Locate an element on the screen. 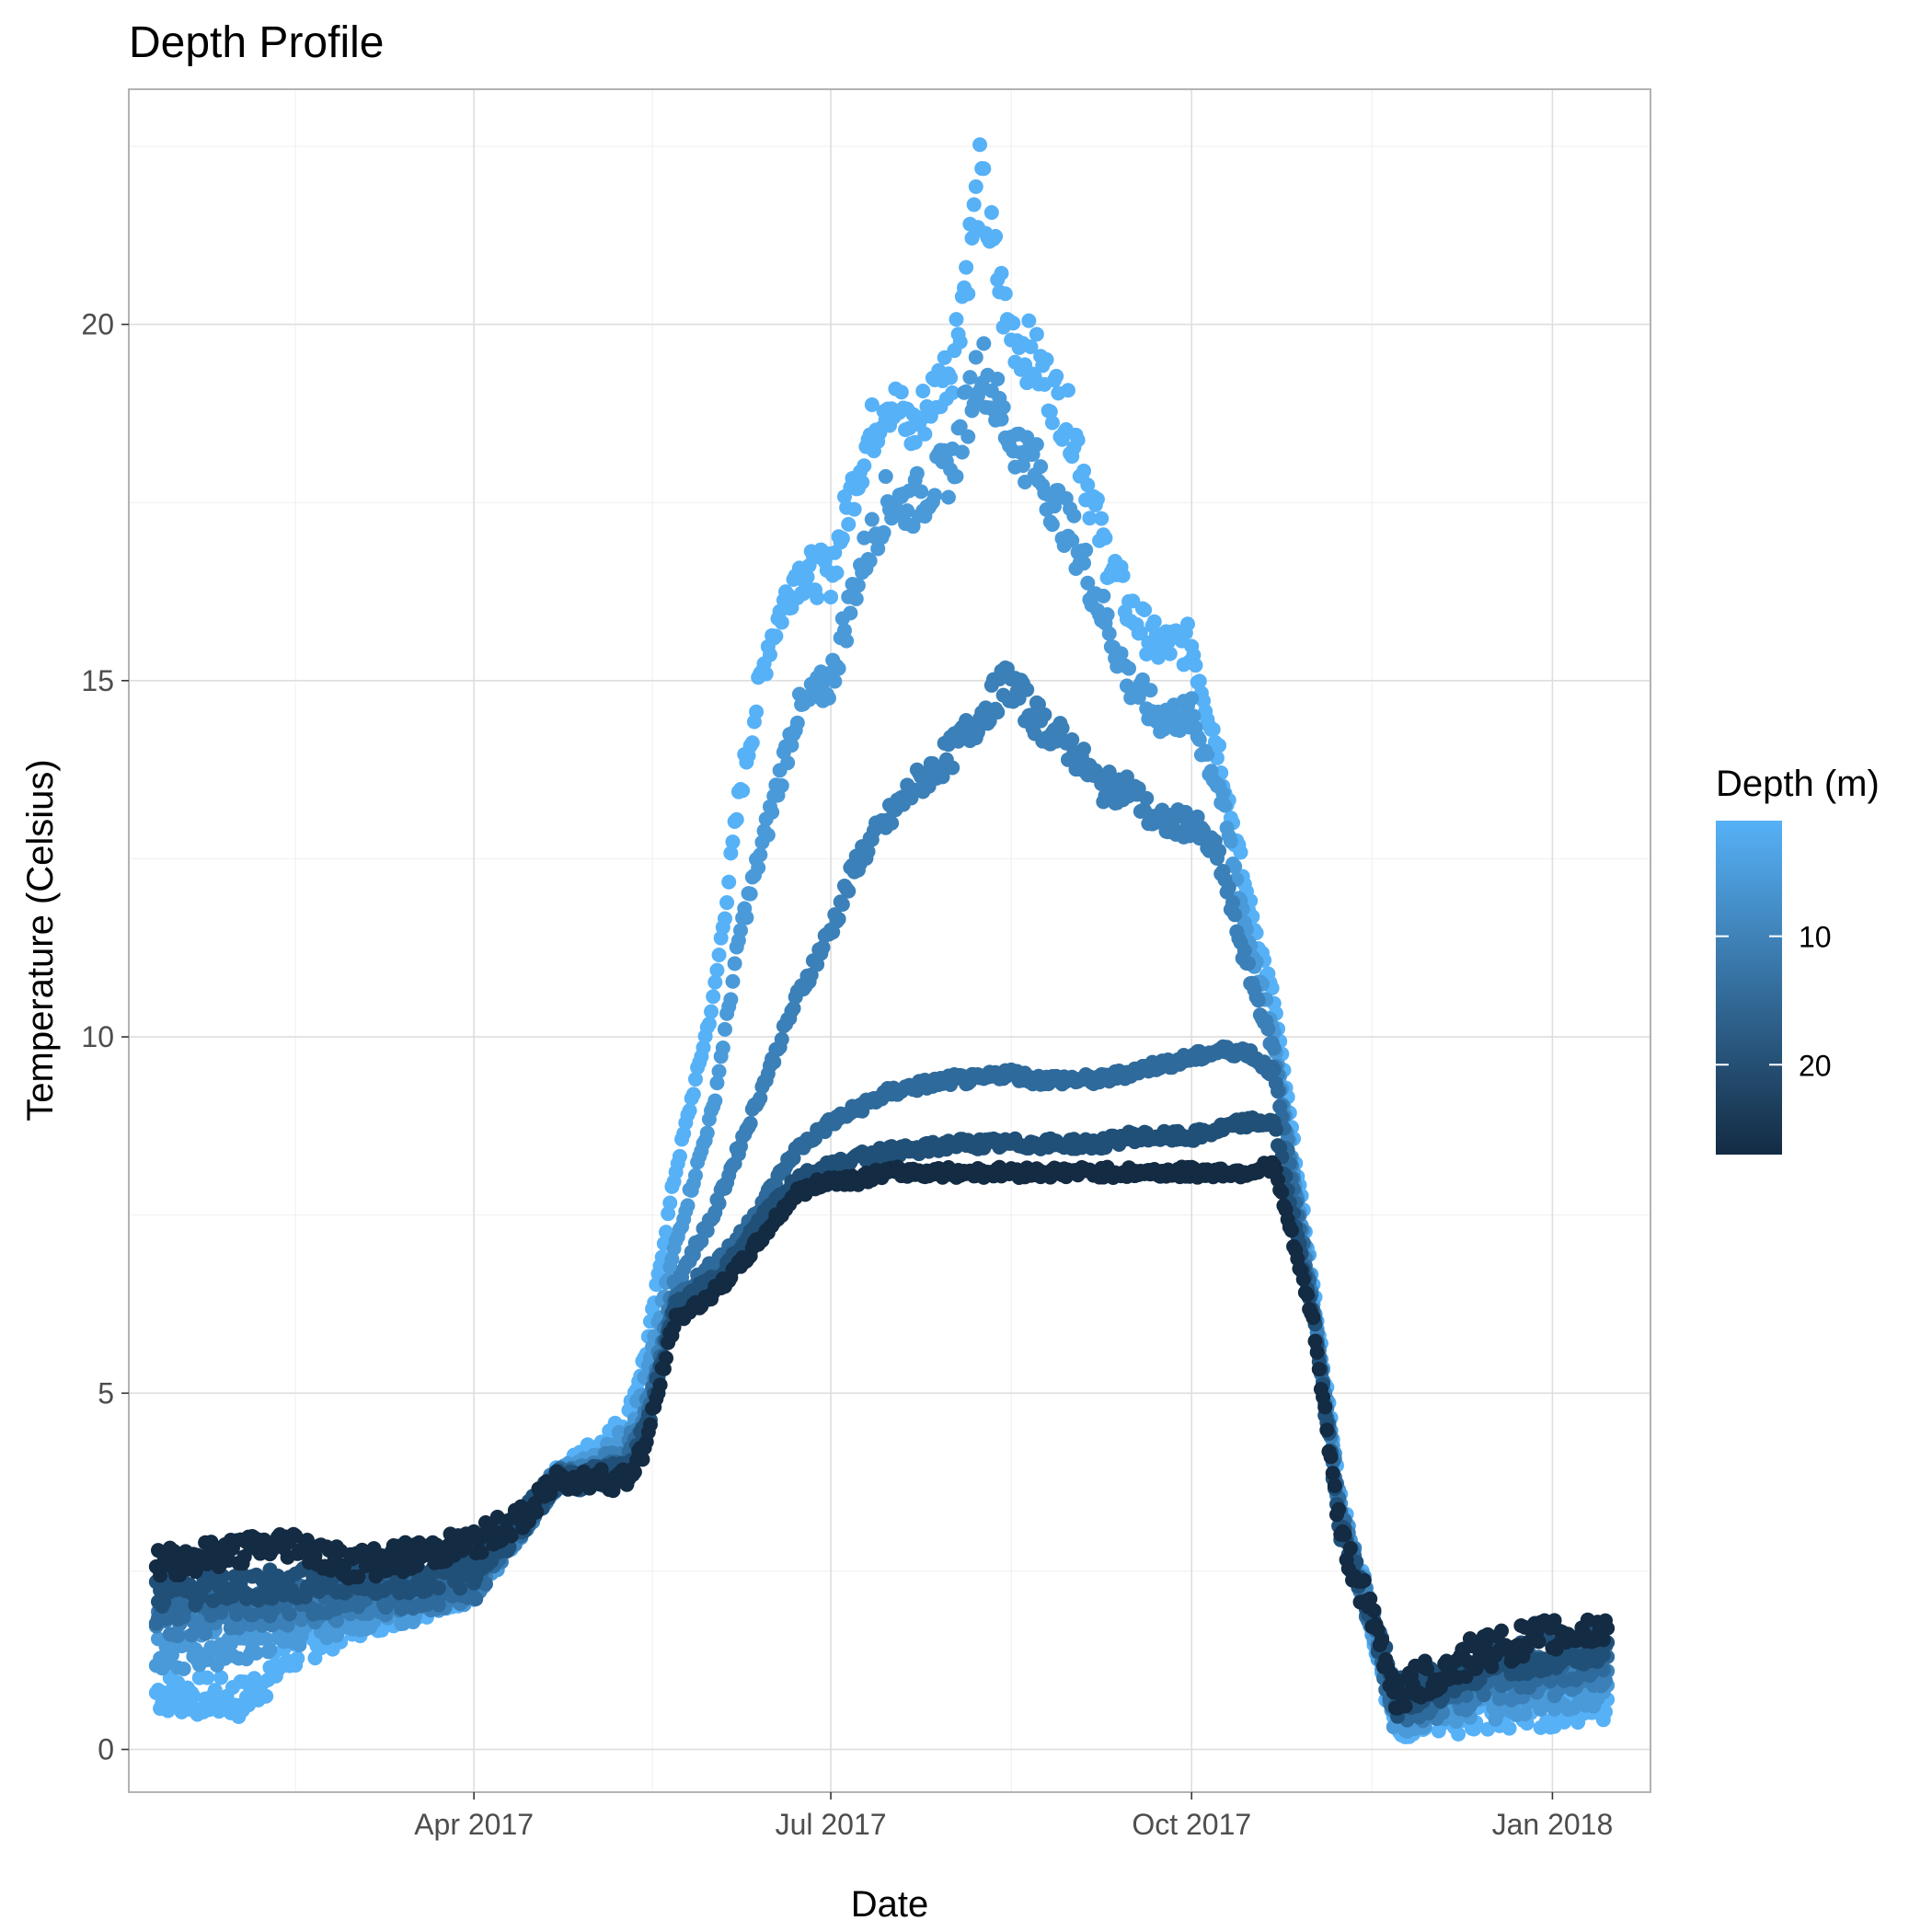 The image size is (1932, 1932). y-axis-title: Temperature (Celsius) is located at coordinates (40, 940).